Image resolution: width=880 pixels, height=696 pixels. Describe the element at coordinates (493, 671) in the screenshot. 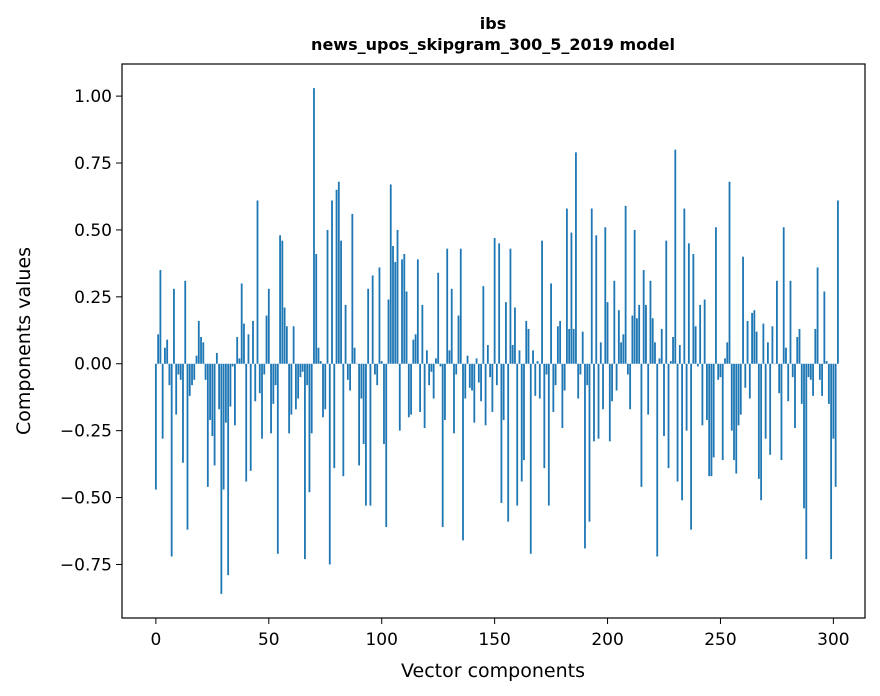

I see `x-axis-label: Vector components` at that location.